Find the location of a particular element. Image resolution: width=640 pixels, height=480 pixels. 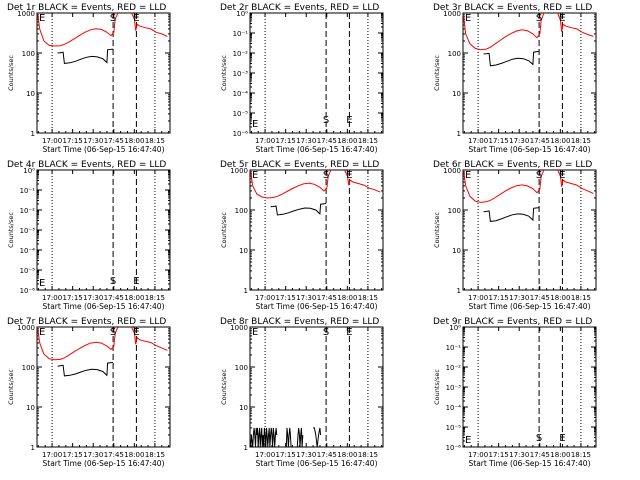

panel-title: Det 3r BLACK = Events, RED = LLD is located at coordinates (512, 8).